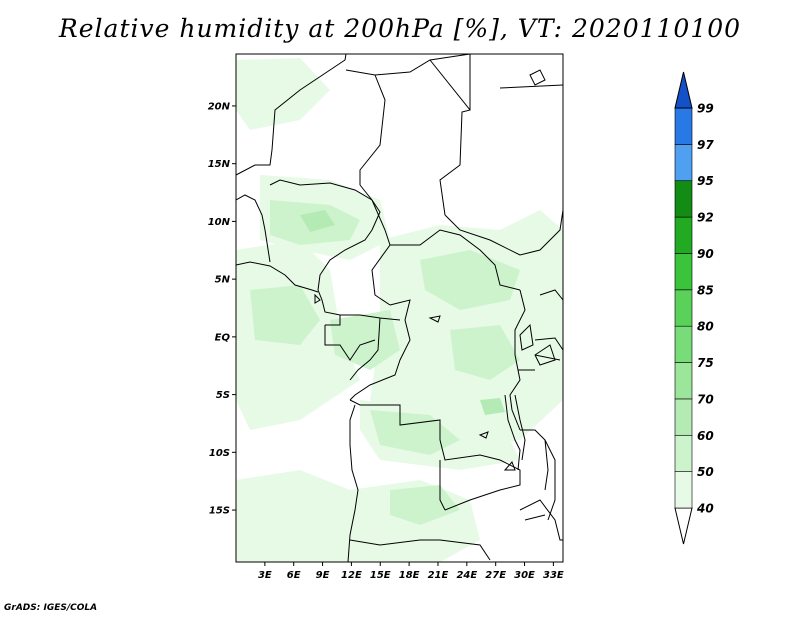 Image resolution: width=800 pixels, height=618 pixels. I want to click on lon-tick-label: 24E, so click(466, 575).